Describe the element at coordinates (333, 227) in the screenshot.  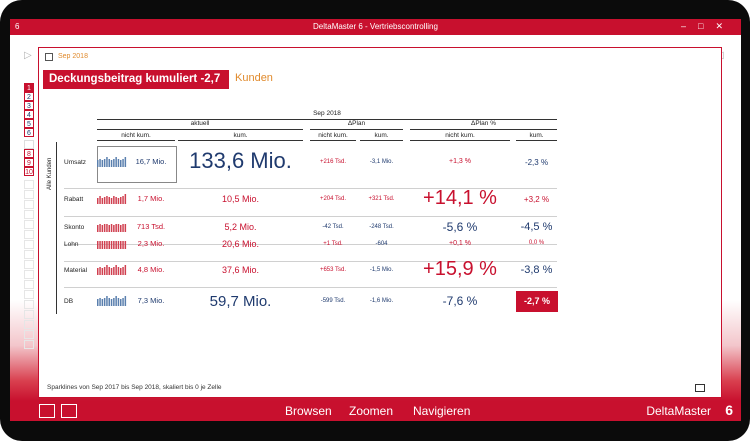
I see `dplan-nicht-kum-value: -42 Tsd.` at that location.